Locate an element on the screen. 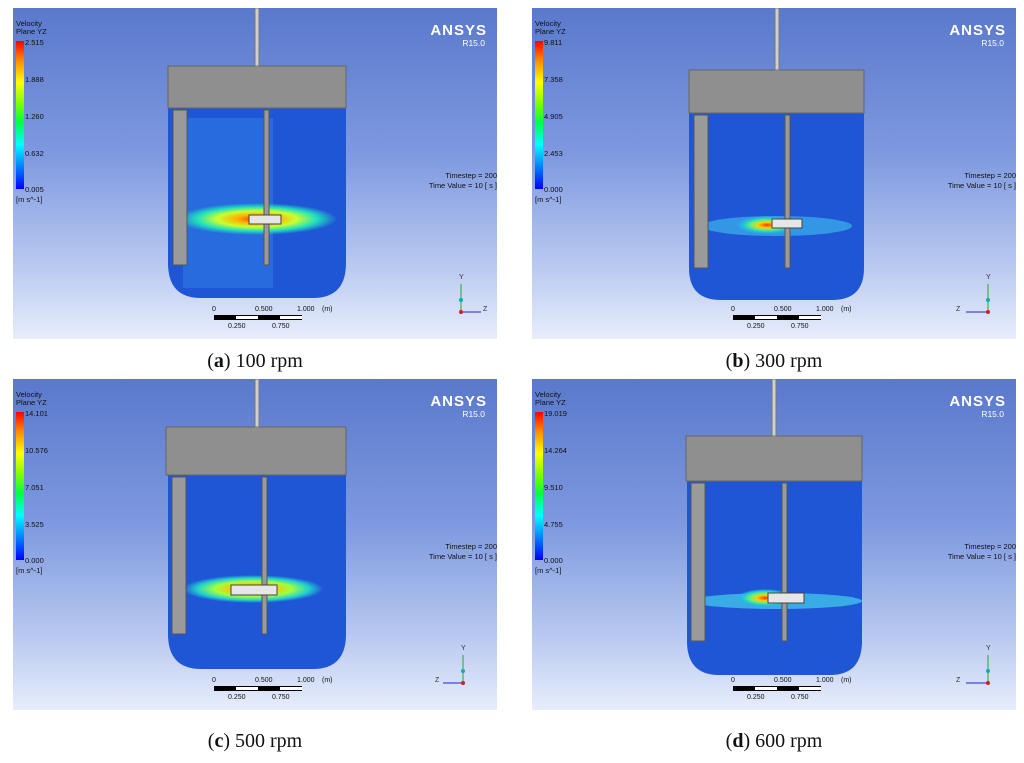 The width and height of the screenshot is (1024, 763). legend-tick: 9.510 is located at coordinates (553, 487).